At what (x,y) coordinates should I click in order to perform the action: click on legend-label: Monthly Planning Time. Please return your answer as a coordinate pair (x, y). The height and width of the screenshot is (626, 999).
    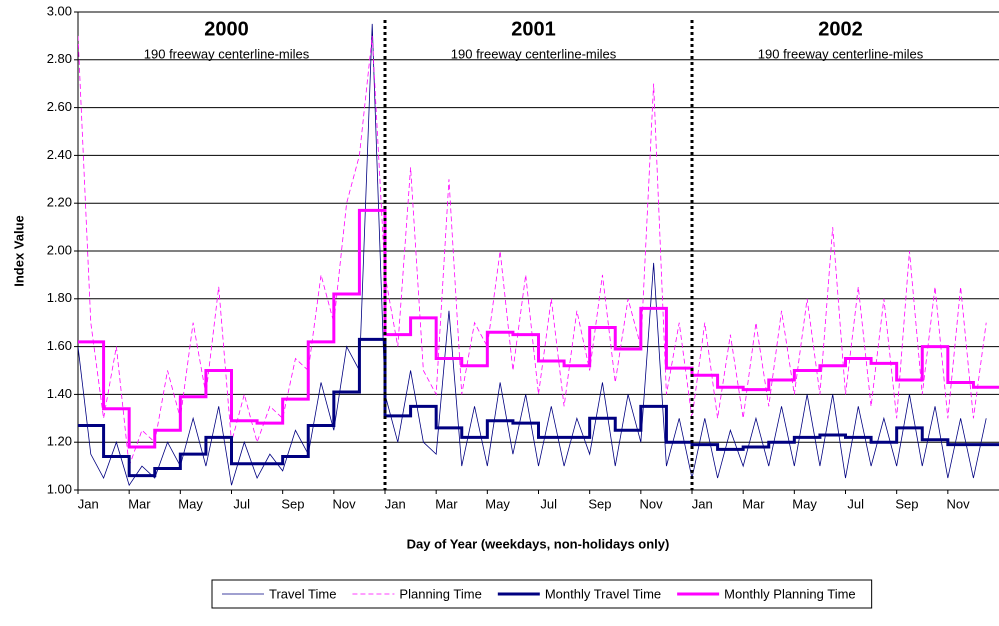
    Looking at the image, I should click on (790, 593).